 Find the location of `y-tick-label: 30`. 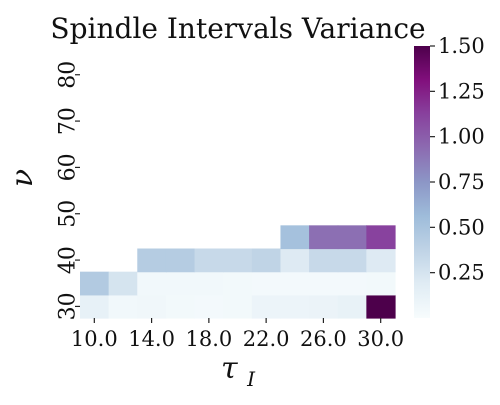

y-tick-label: 30 is located at coordinates (68, 306).